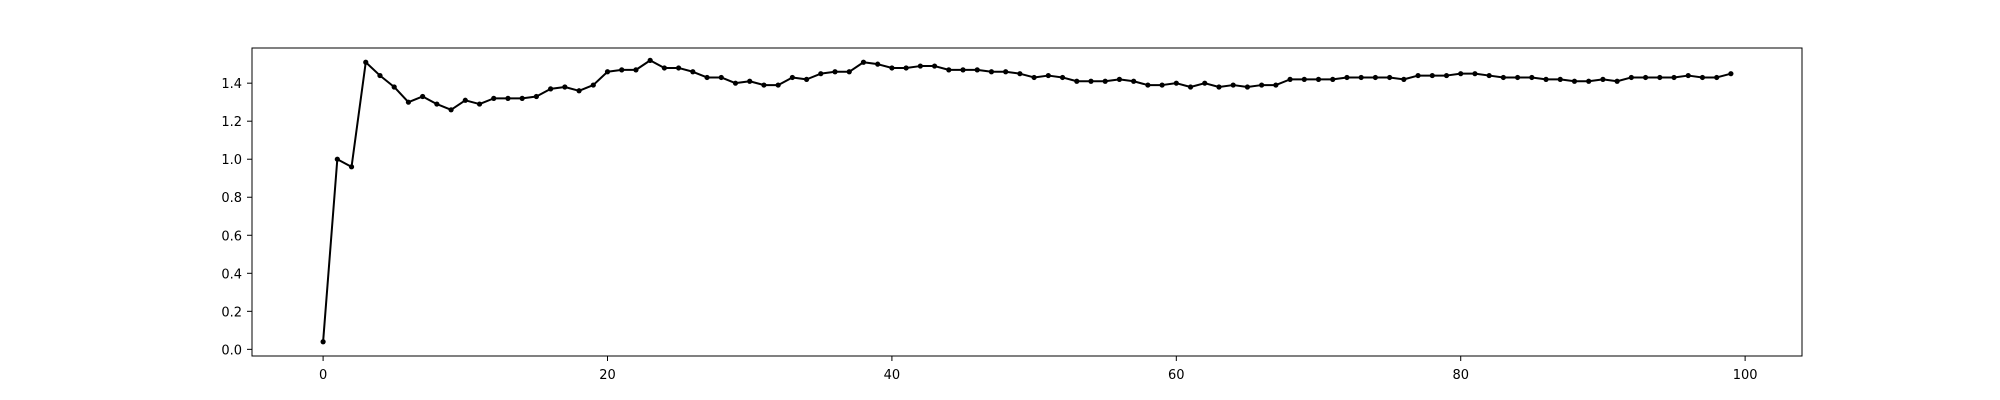 The height and width of the screenshot is (400, 2000). Describe the element at coordinates (892, 375) in the screenshot. I see `x-tick-label: 40` at that location.